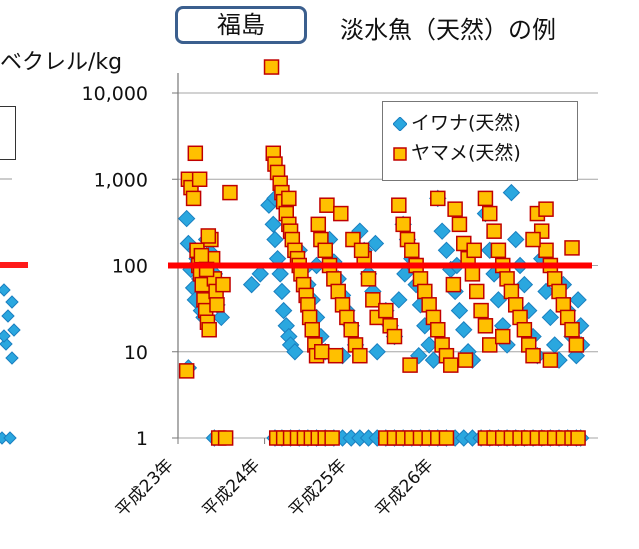 This screenshot has width=639, height=549. Describe the element at coordinates (142, 439) in the screenshot. I see `y-tick-label: 1` at that location.